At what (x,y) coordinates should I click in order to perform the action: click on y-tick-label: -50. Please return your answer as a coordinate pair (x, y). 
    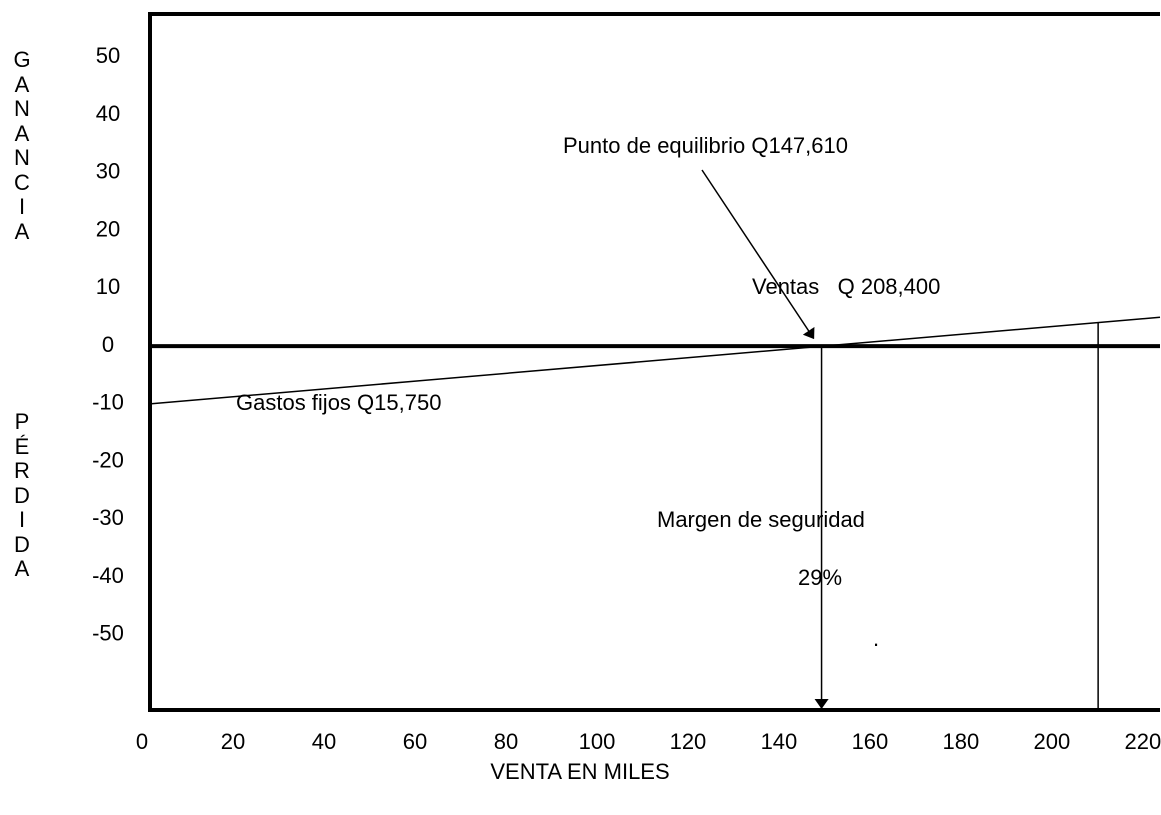
    Looking at the image, I should click on (108, 633).